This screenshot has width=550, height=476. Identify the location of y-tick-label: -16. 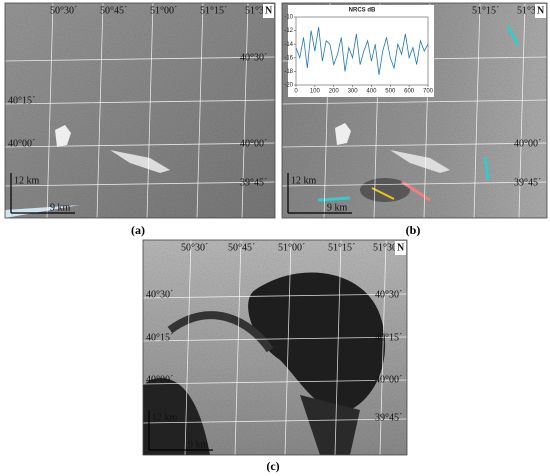
(288, 58).